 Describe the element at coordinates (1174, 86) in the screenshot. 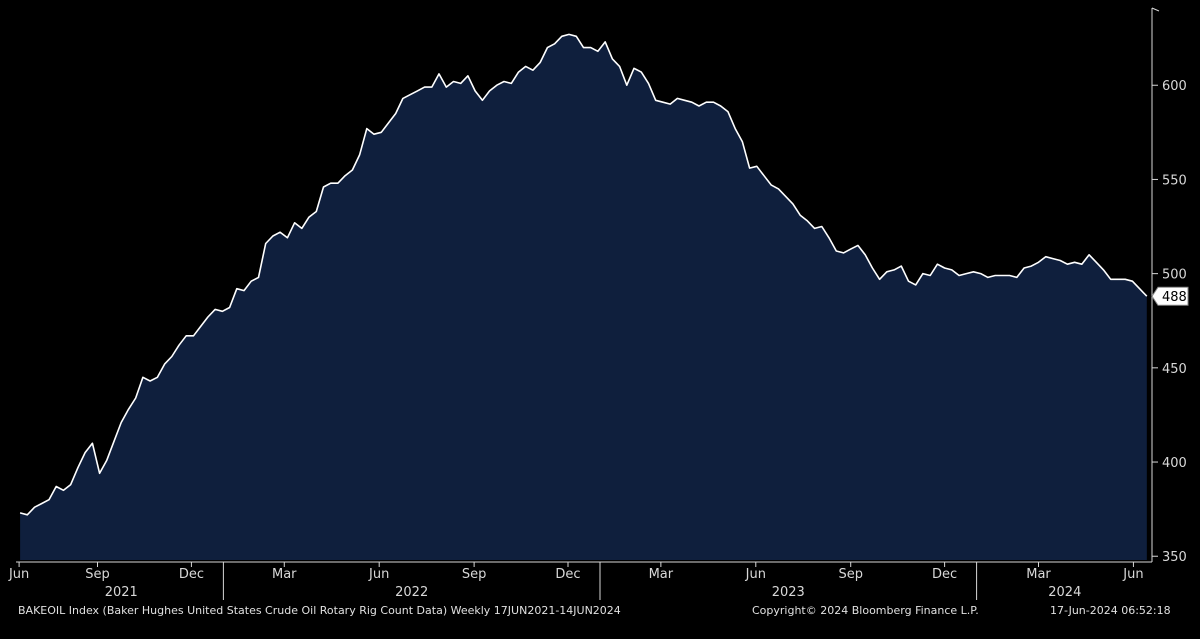

I see `y-tick-label: 600` at that location.